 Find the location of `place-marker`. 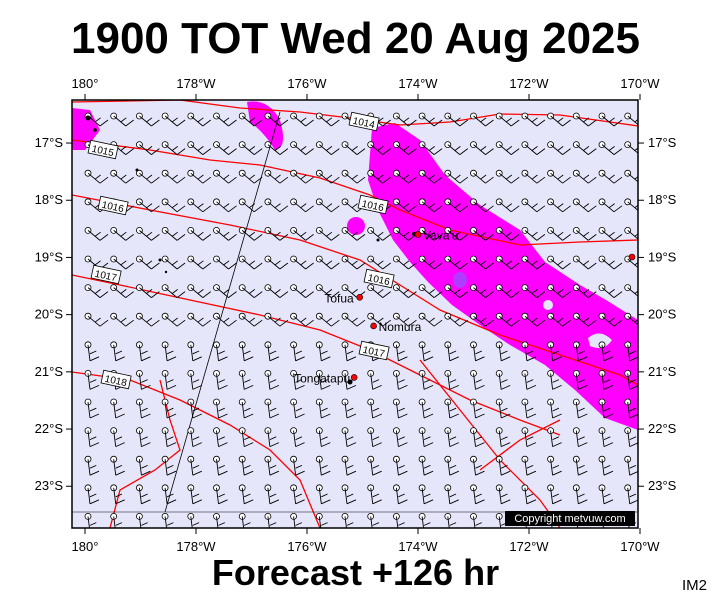

place-marker is located at coordinates (360, 297).